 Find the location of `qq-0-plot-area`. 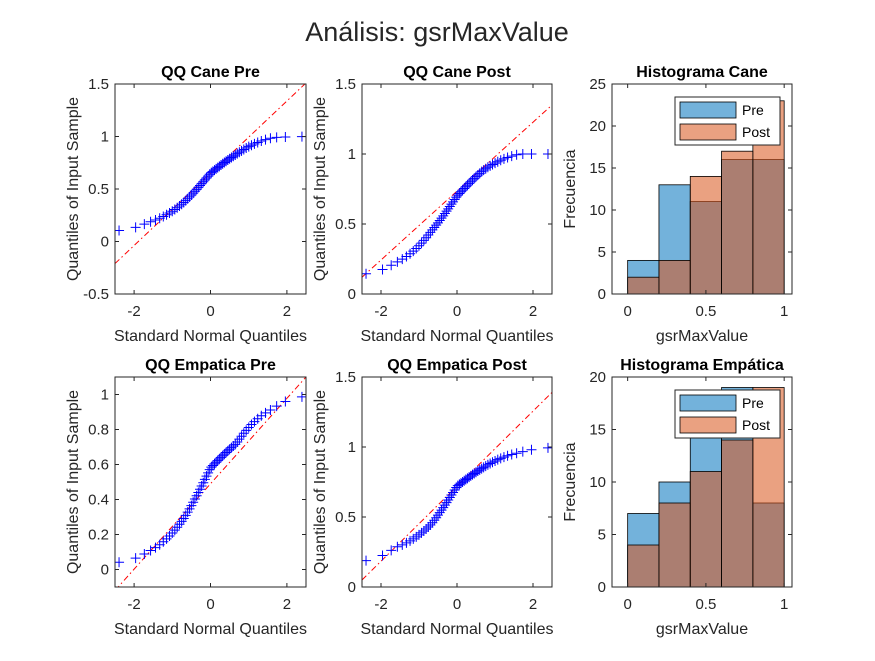

qq-0-plot-area is located at coordinates (210, 174).